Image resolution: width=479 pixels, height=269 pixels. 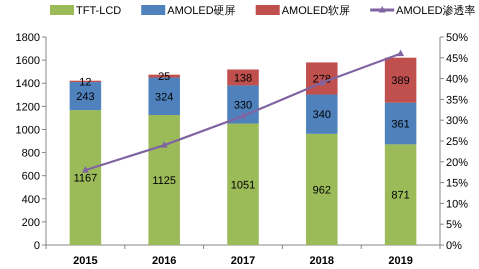 What do you see at coordinates (454, 225) in the screenshot?
I see `y2-tick-label: 5%` at bounding box center [454, 225].